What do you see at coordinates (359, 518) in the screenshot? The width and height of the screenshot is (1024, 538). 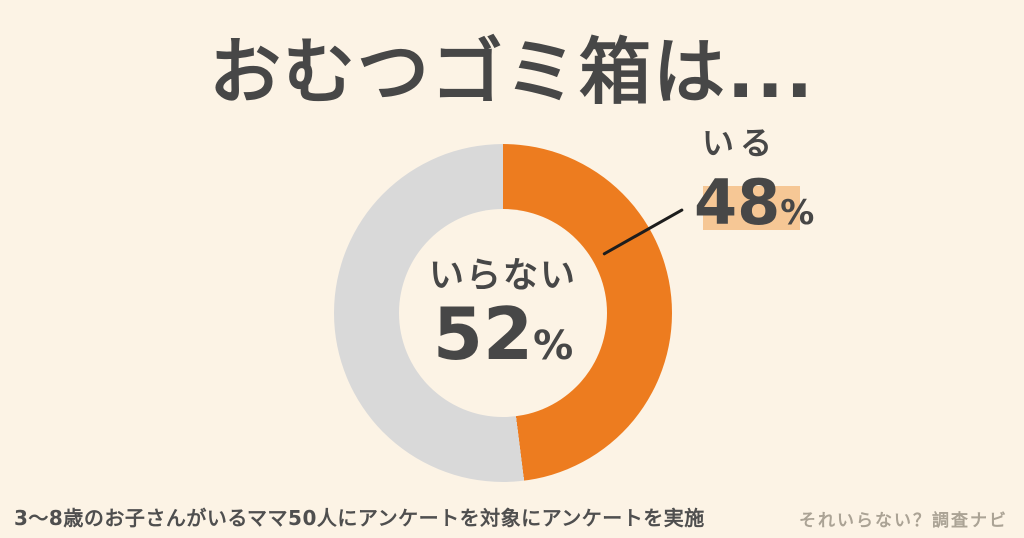 I see `survey-method-note: 3〜8歳のお子さんがいるママ50人にアンケートを対象にアンケートを実施` at bounding box center [359, 518].